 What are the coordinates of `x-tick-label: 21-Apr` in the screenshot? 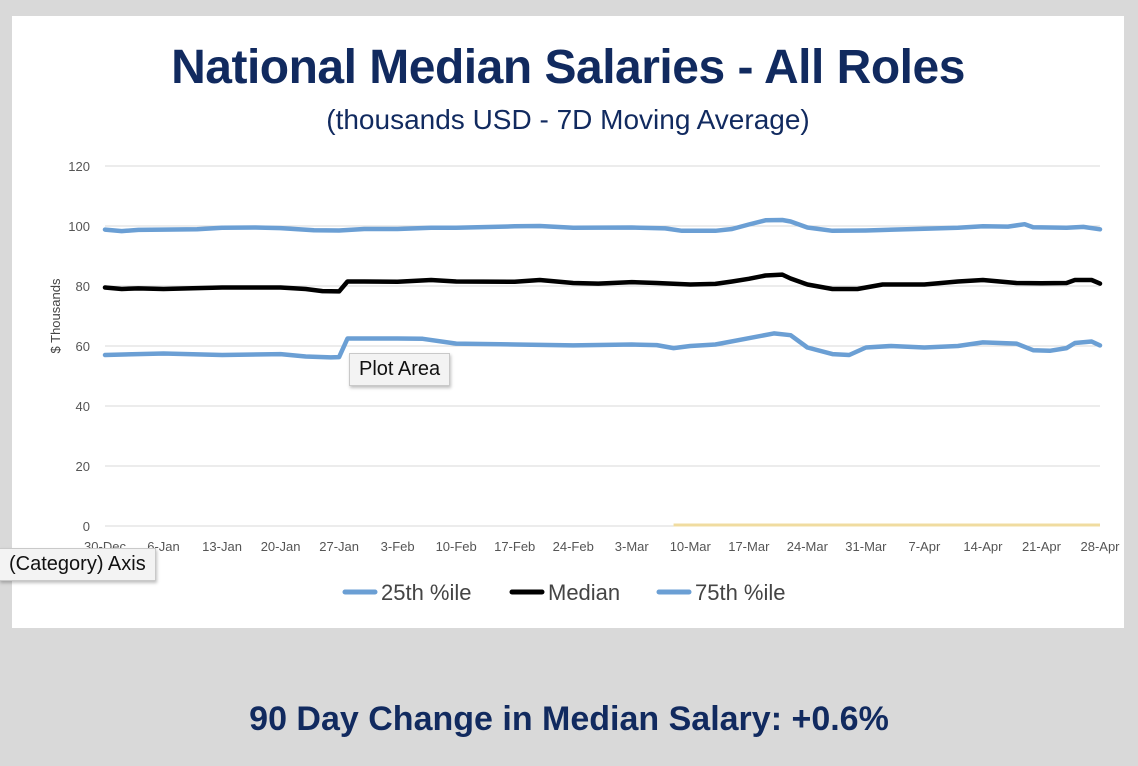 It's located at (1042, 546).